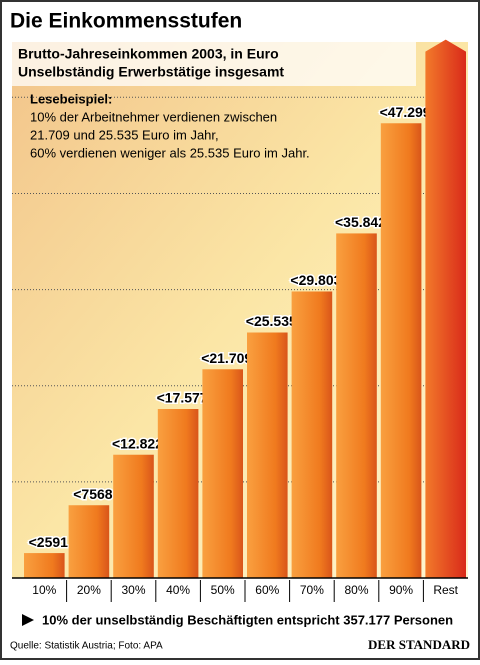 This screenshot has height=665, width=480. I want to click on annotation-heading: Lesebeispiel:, so click(71, 98).